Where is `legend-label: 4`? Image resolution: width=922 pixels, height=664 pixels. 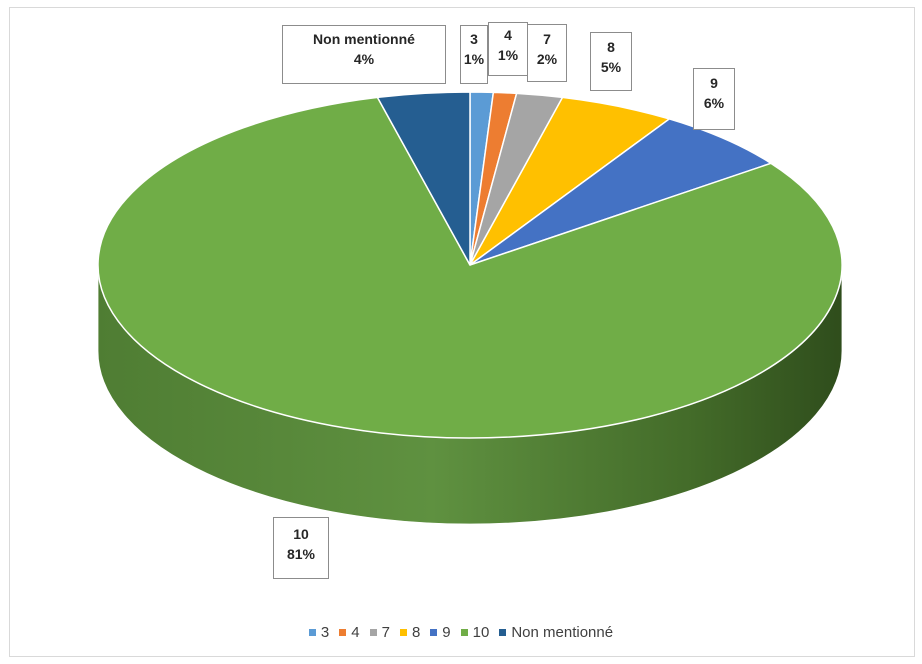 legend-label: 4 is located at coordinates (355, 632).